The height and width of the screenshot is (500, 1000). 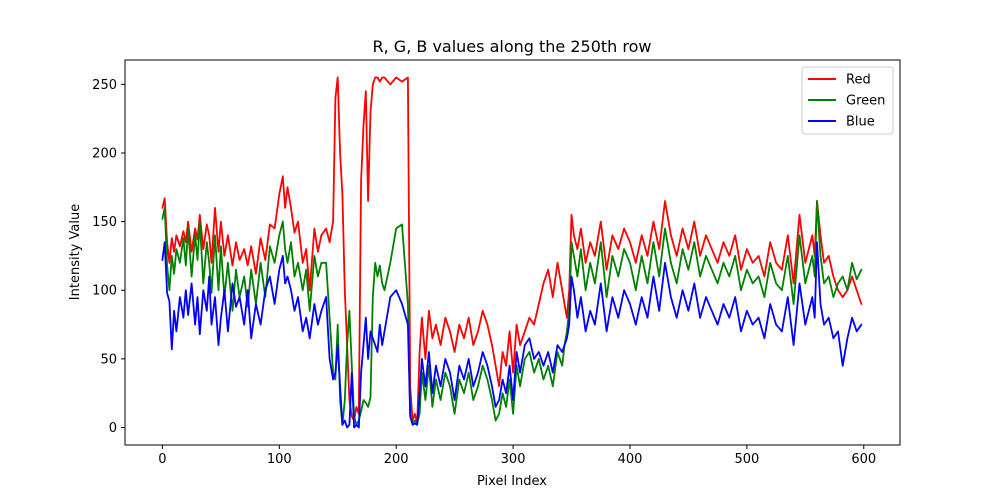 I want to click on y-axis-title: Intensity Value, so click(x=75, y=252).